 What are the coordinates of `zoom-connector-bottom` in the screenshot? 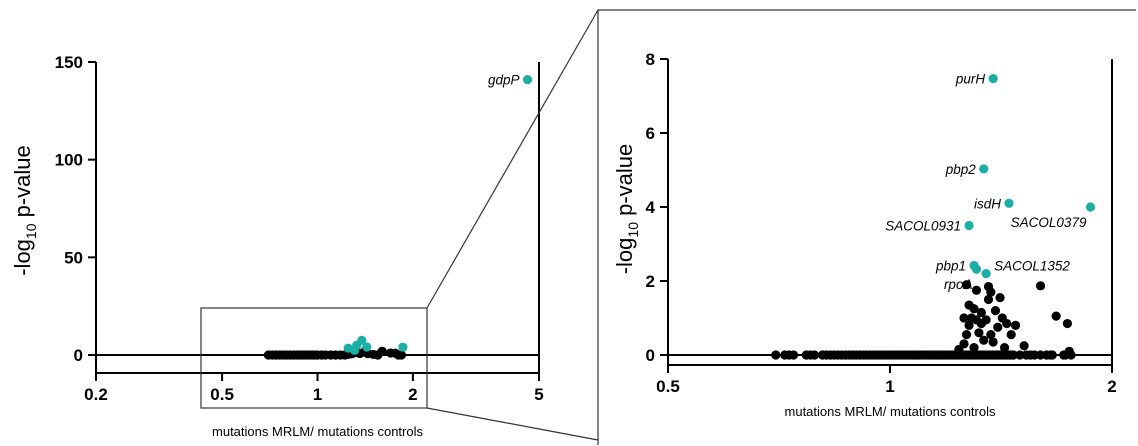 It's located at (512, 424).